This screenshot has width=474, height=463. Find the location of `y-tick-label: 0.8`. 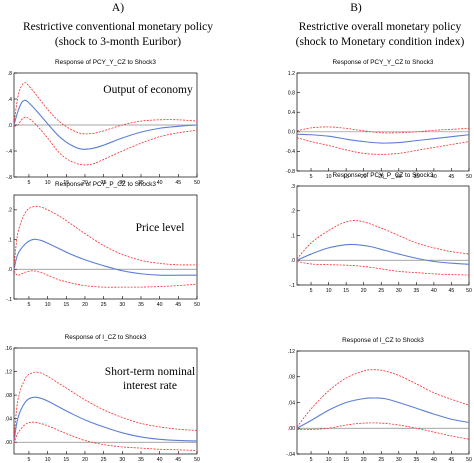

y-tick-label: 0.8 is located at coordinates (291, 93).